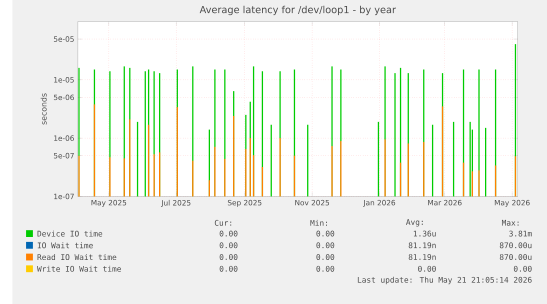 The height and width of the screenshot is (304, 547). Describe the element at coordinates (298, 11) in the screenshot. I see `chart-title: Average latency for /dev/loop1 - by year` at that location.